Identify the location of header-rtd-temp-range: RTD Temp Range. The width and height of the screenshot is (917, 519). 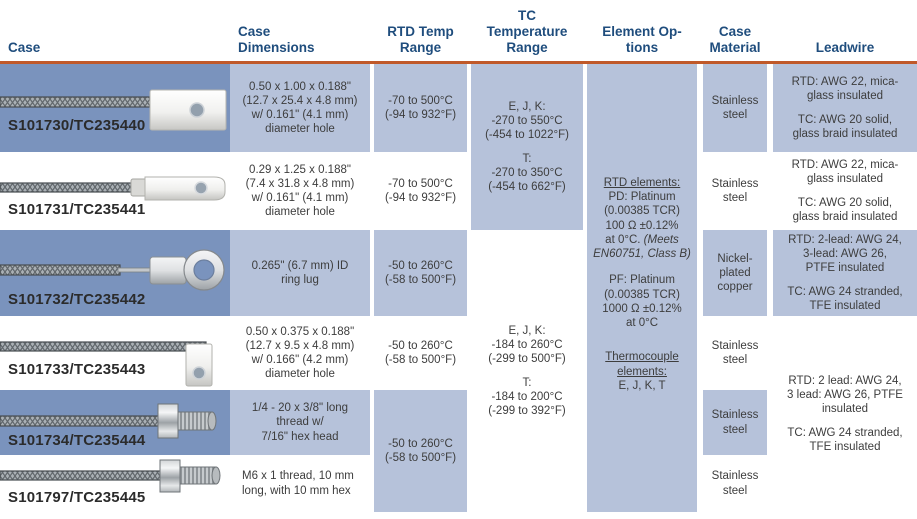
(420, 40).